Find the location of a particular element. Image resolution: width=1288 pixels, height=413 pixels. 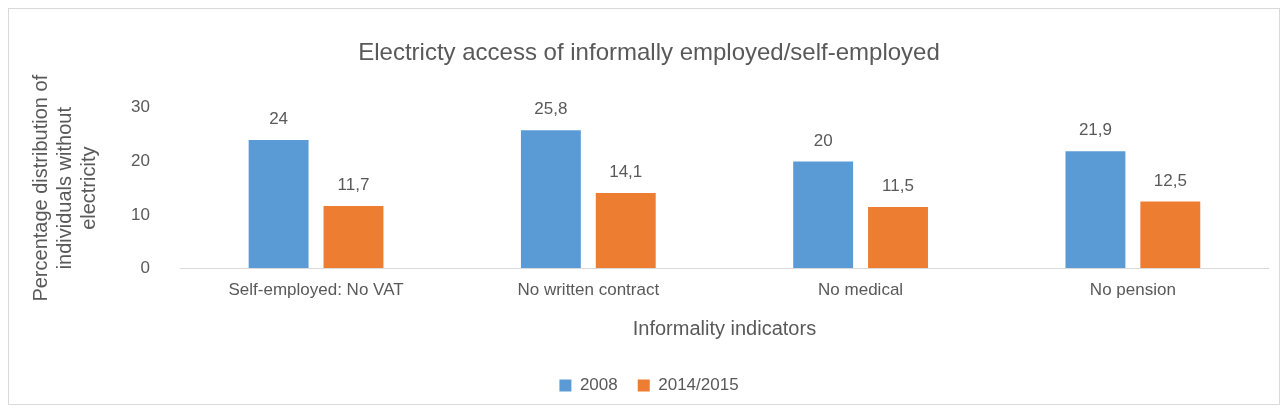

legend-label: 2014/2015 is located at coordinates (698, 385).